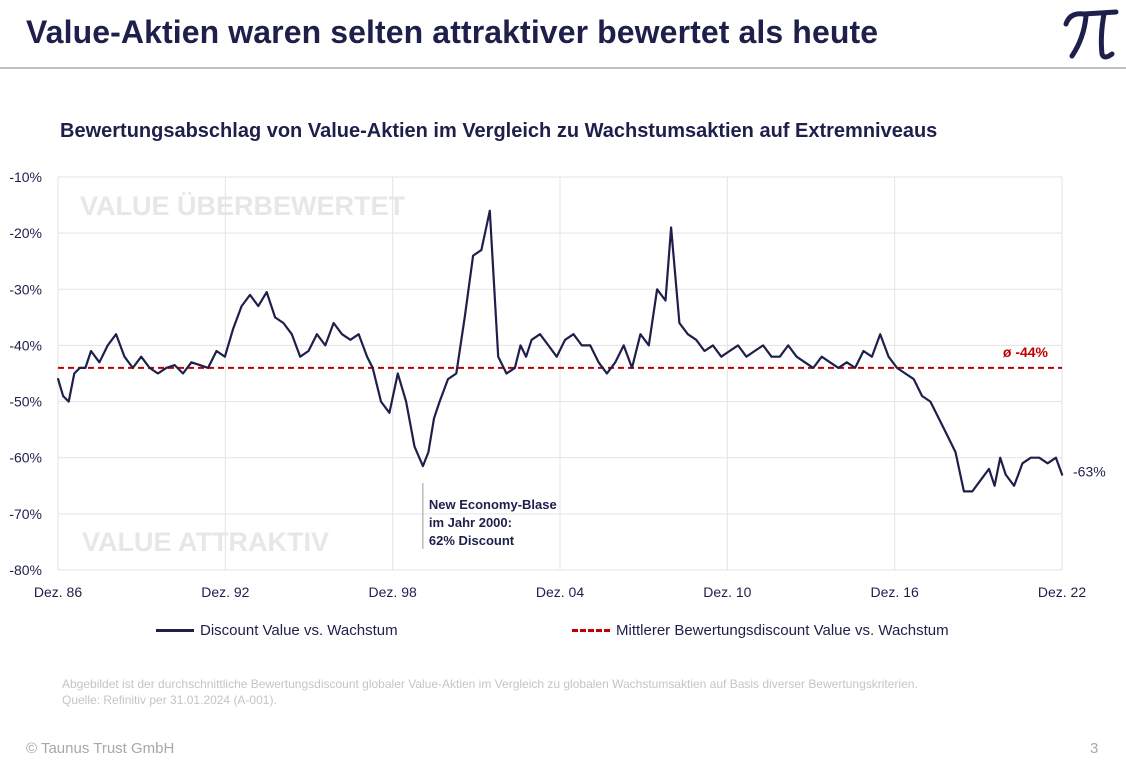 The width and height of the screenshot is (1126, 766). Describe the element at coordinates (895, 592) in the screenshot. I see `x-tick-label: Dez. 16` at that location.